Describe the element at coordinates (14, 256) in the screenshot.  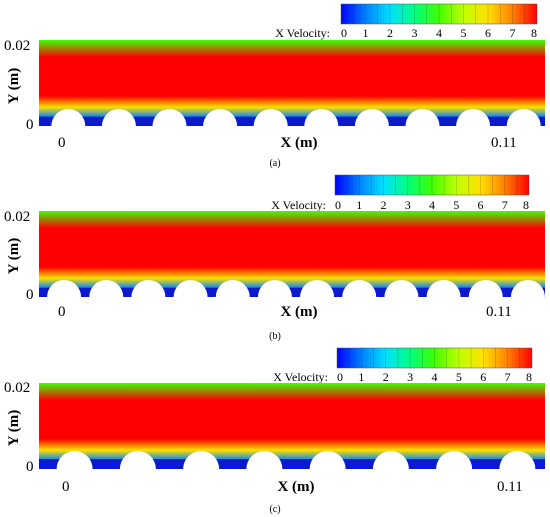
I see `y-axis-label-b: Y (m)` at that location.